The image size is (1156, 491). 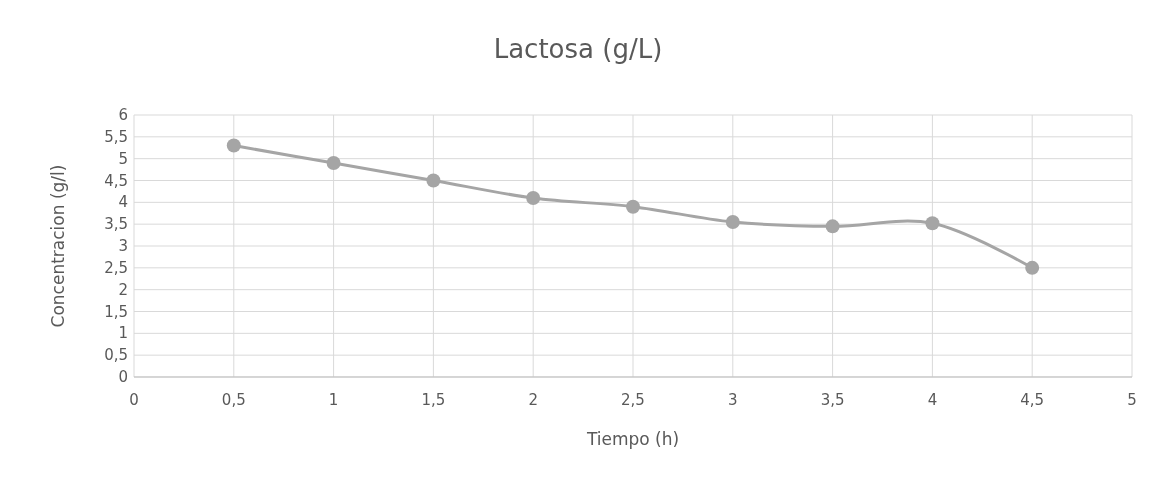 What do you see at coordinates (1032, 400) in the screenshot?
I see `x-tick-label: 4,5` at bounding box center [1032, 400].